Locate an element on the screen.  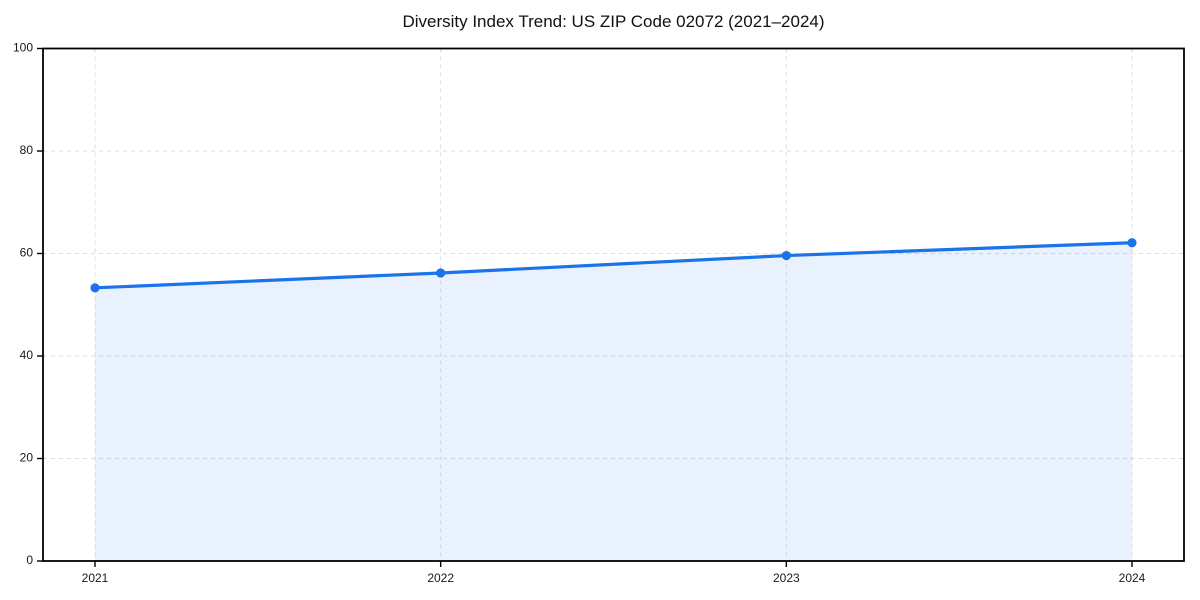
y-tick-label: 80 is located at coordinates (27, 150).